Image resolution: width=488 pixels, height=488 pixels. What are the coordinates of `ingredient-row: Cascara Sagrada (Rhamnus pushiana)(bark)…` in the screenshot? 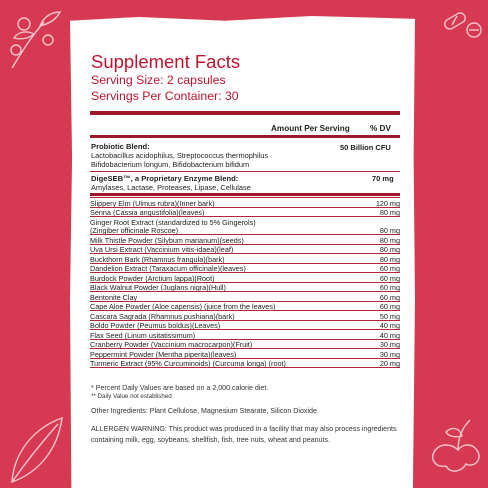 It's located at (245, 315).